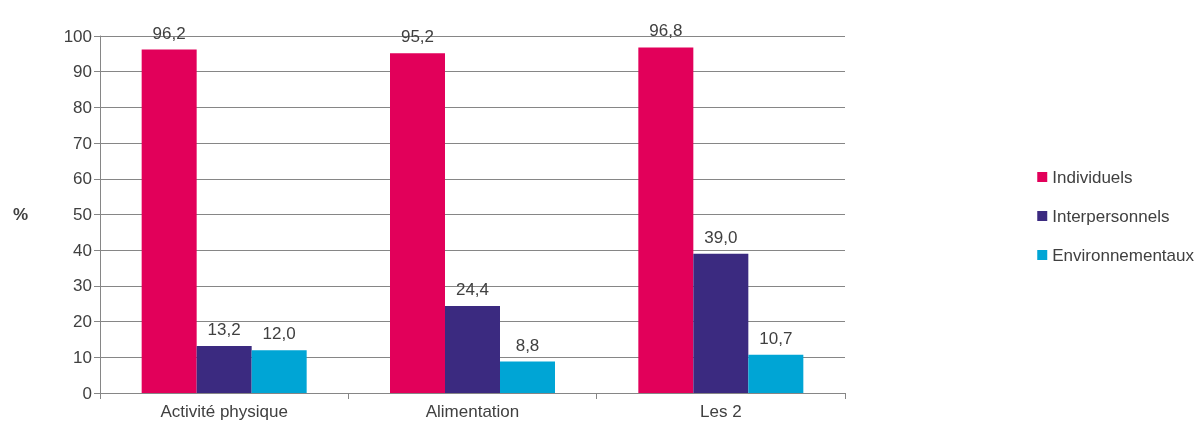  What do you see at coordinates (1123, 255) in the screenshot?
I see `legend-label: Environnementaux` at bounding box center [1123, 255].